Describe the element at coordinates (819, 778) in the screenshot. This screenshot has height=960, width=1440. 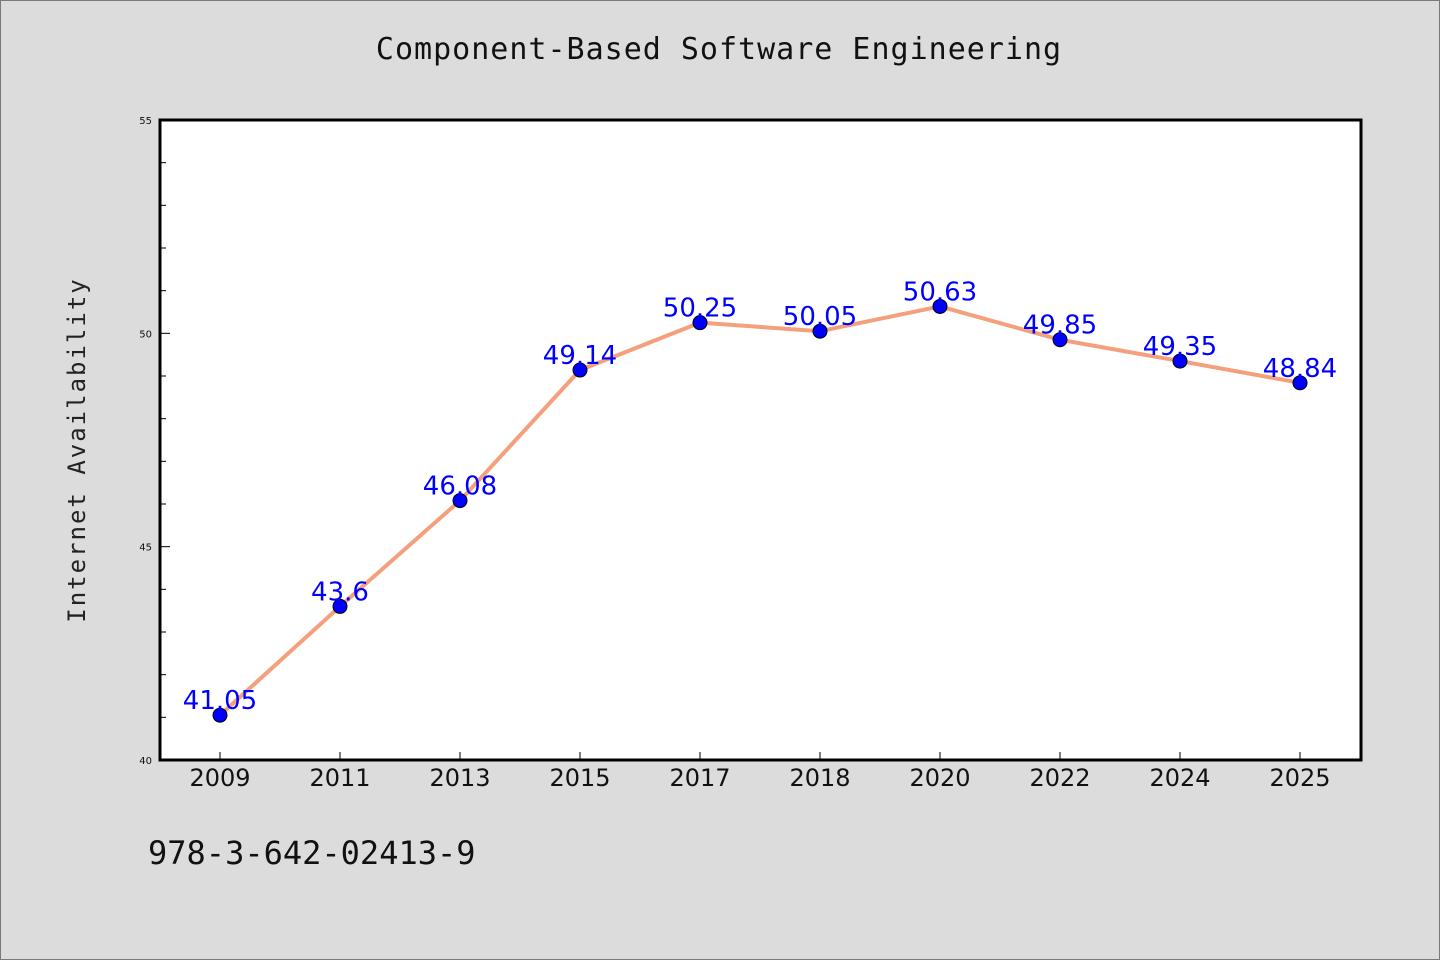
I see `x-tick-label: 2018` at that location.